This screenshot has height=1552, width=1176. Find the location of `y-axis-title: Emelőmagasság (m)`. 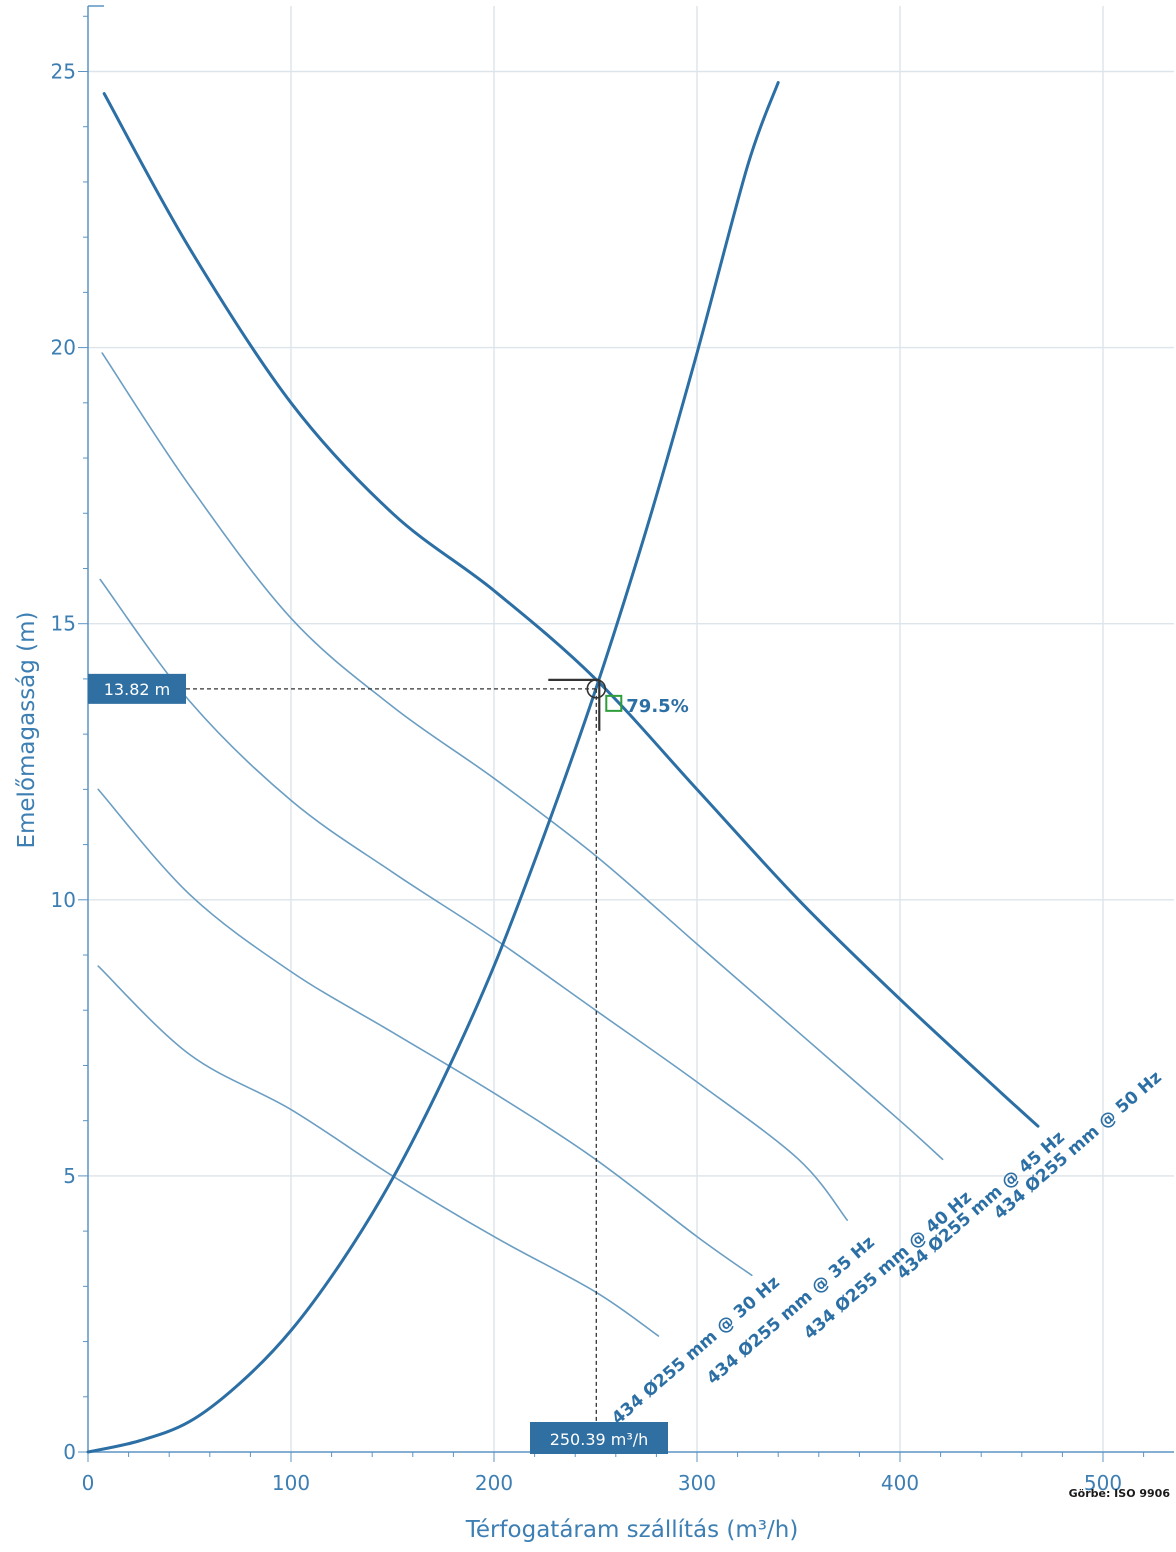

y-axis-title: Emelőmagasság (m) is located at coordinates (27, 729).